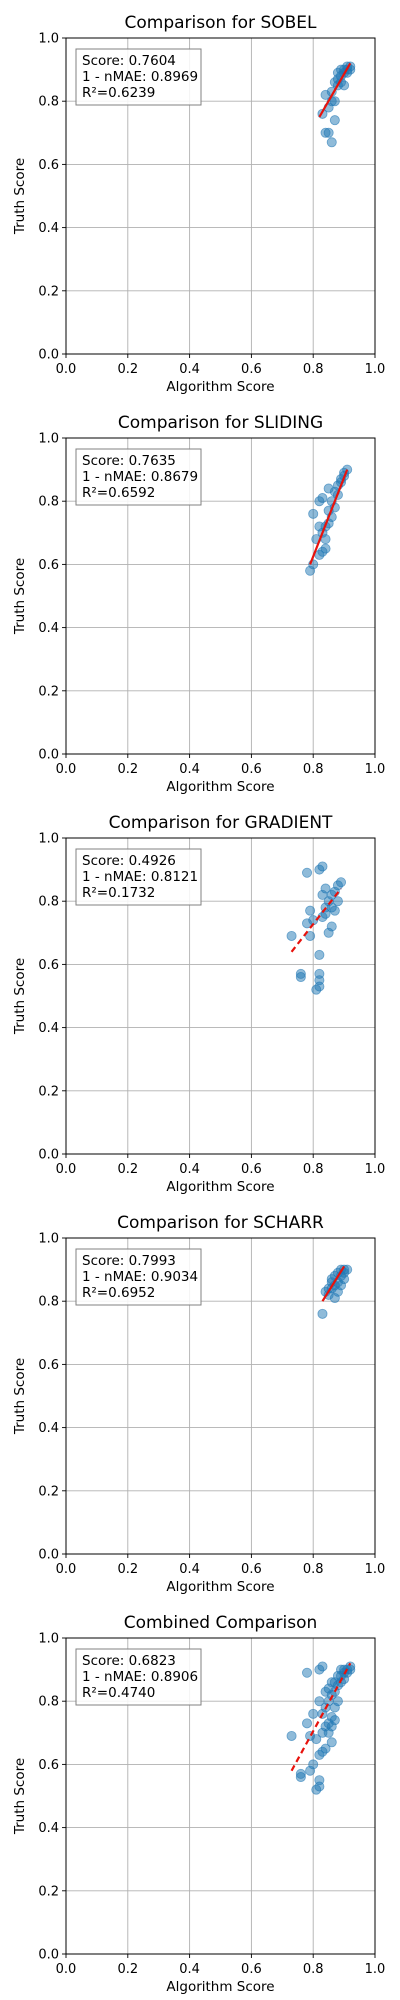 The image size is (400, 2000). What do you see at coordinates (129, 1661) in the screenshot?
I see `stats-line: Score: 0.6823` at bounding box center [129, 1661].